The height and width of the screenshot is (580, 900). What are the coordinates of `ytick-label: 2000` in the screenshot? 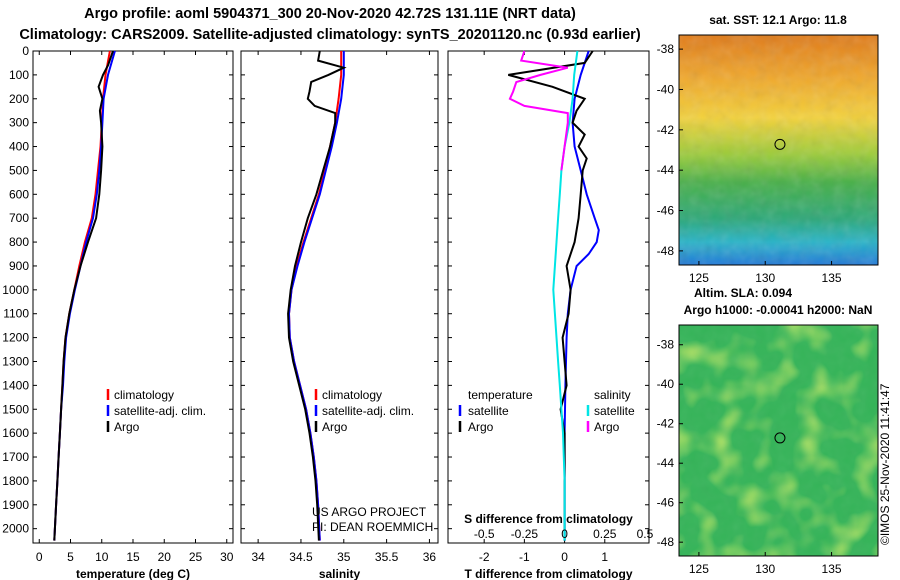 It's located at (15, 529).